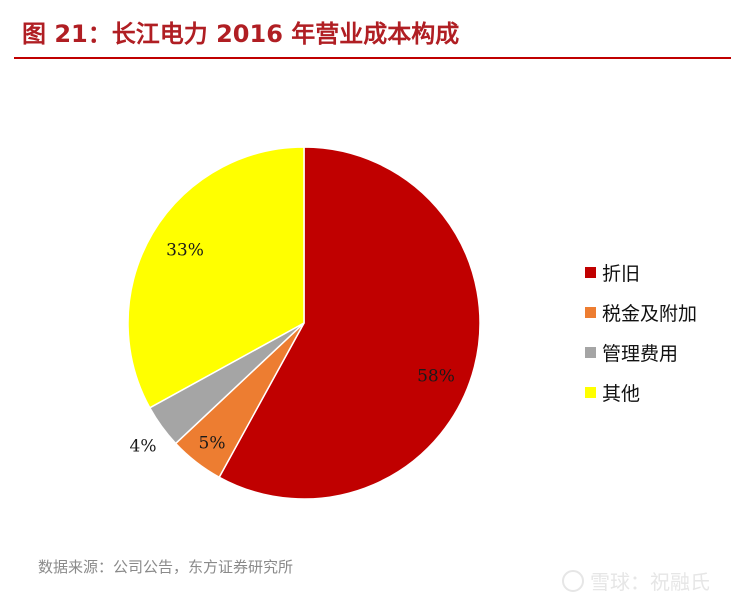  Describe the element at coordinates (650, 313) in the screenshot. I see `legend-label: 税金及附加` at that location.